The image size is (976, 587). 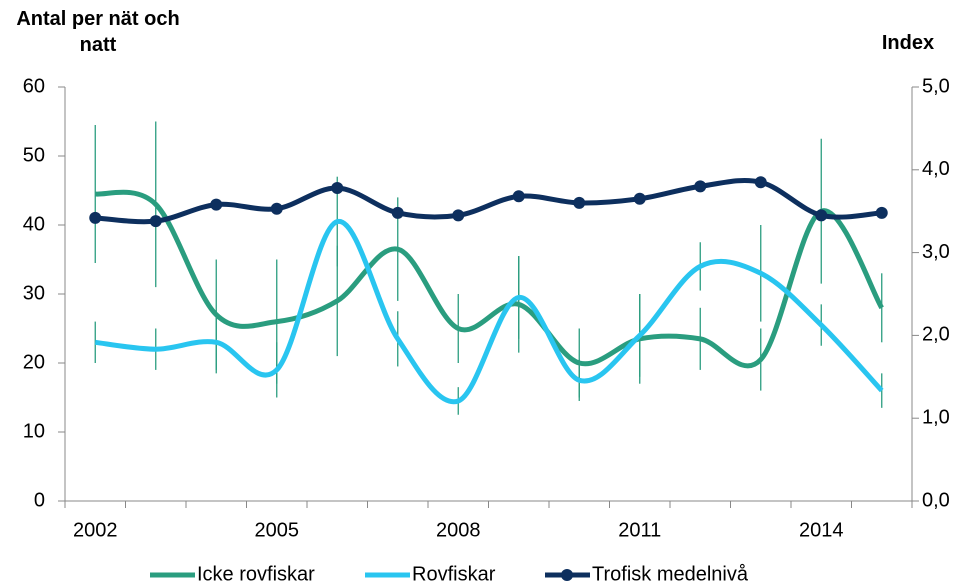 I want to click on y-tick-label: 0, so click(x=39, y=500).